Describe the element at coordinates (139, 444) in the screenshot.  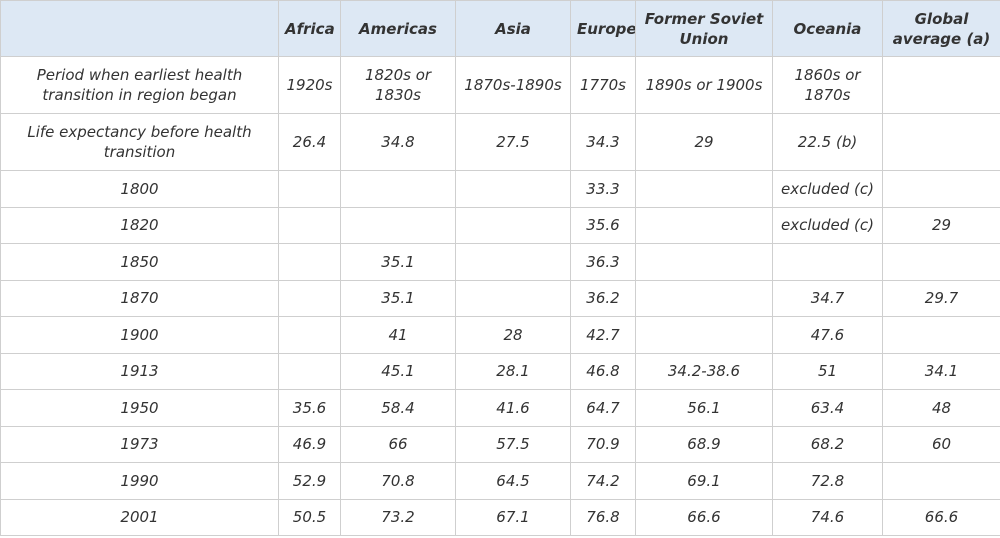
I see `row-label: 1973` at that location.